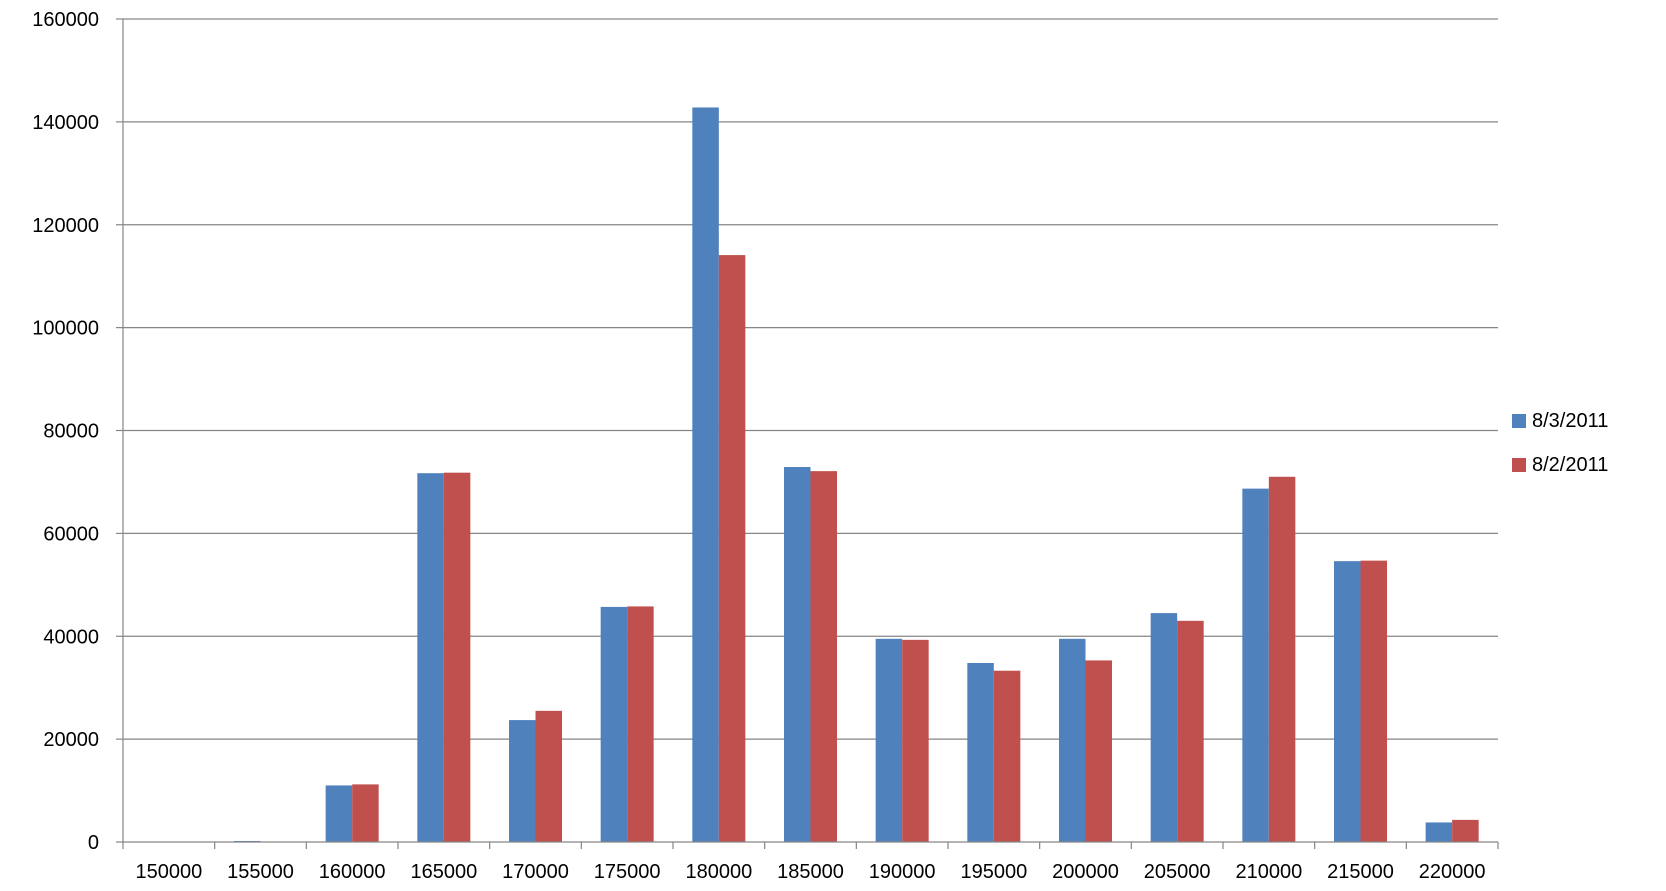 Image resolution: width=1666 pixels, height=891 pixels. I want to click on x-tick-label: 170000, so click(535, 872).